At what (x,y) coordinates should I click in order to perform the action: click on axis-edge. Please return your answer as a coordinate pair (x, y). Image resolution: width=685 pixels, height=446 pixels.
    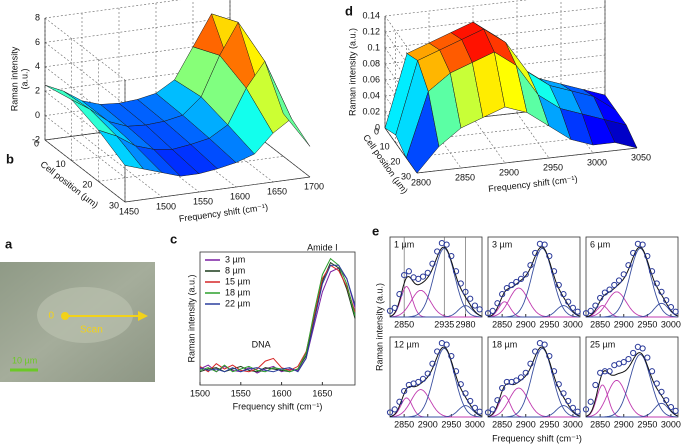
    Looking at the image, I should click on (217, 189).